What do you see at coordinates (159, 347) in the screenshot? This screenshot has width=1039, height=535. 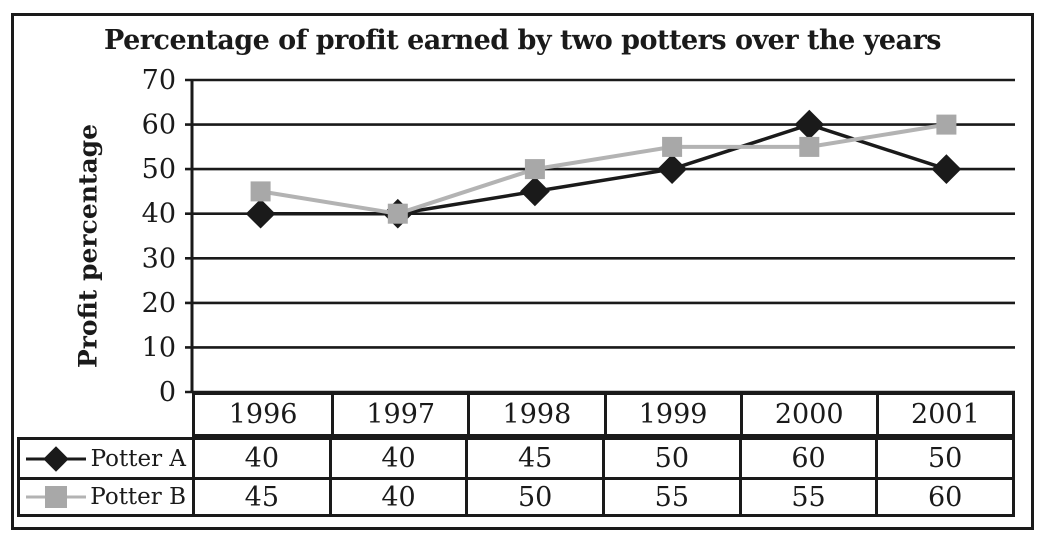 I see `svg-text: 10` at bounding box center [159, 347].